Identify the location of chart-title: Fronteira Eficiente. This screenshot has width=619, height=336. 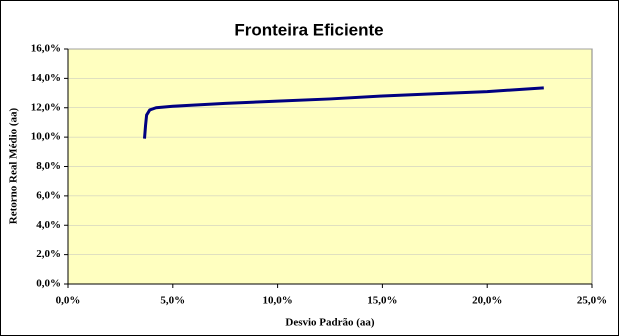
(308, 29).